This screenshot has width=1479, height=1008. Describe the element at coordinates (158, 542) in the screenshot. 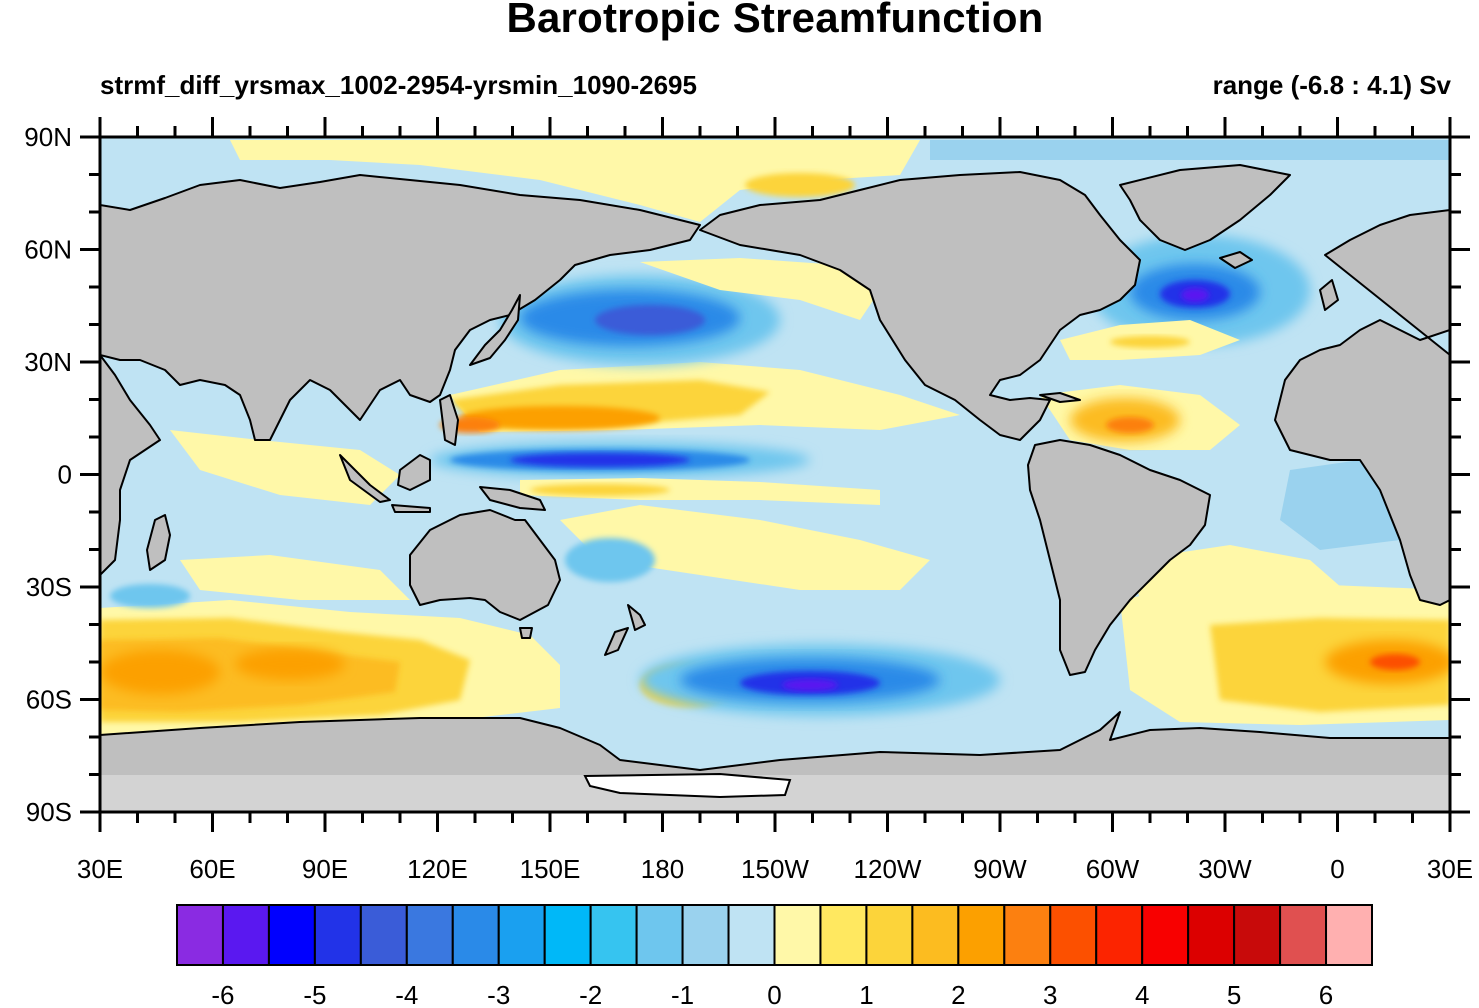

I see `land-madagascar` at that location.